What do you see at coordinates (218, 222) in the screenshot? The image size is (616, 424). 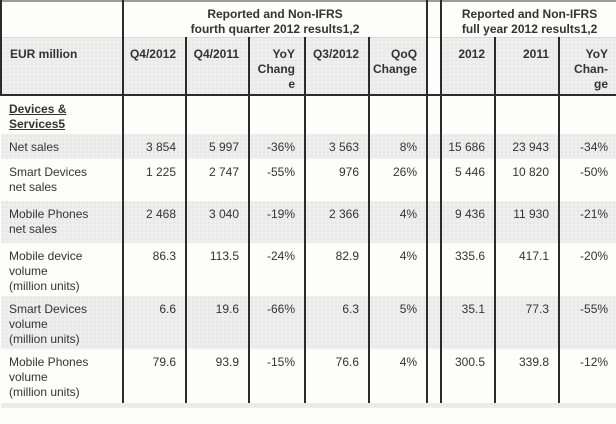 I see `value-cell: 3 040` at bounding box center [218, 222].